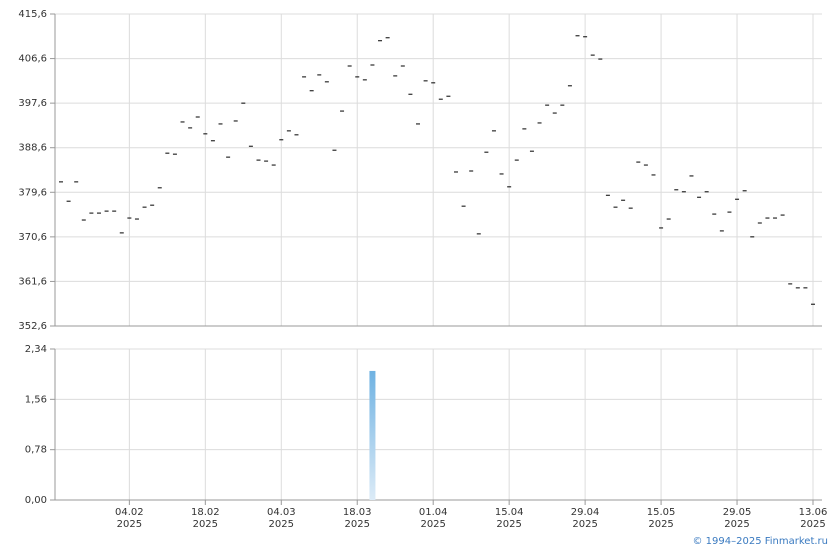 The image size is (840, 550). Describe the element at coordinates (36, 500) in the screenshot. I see `y-tick-label: 0,00` at that location.